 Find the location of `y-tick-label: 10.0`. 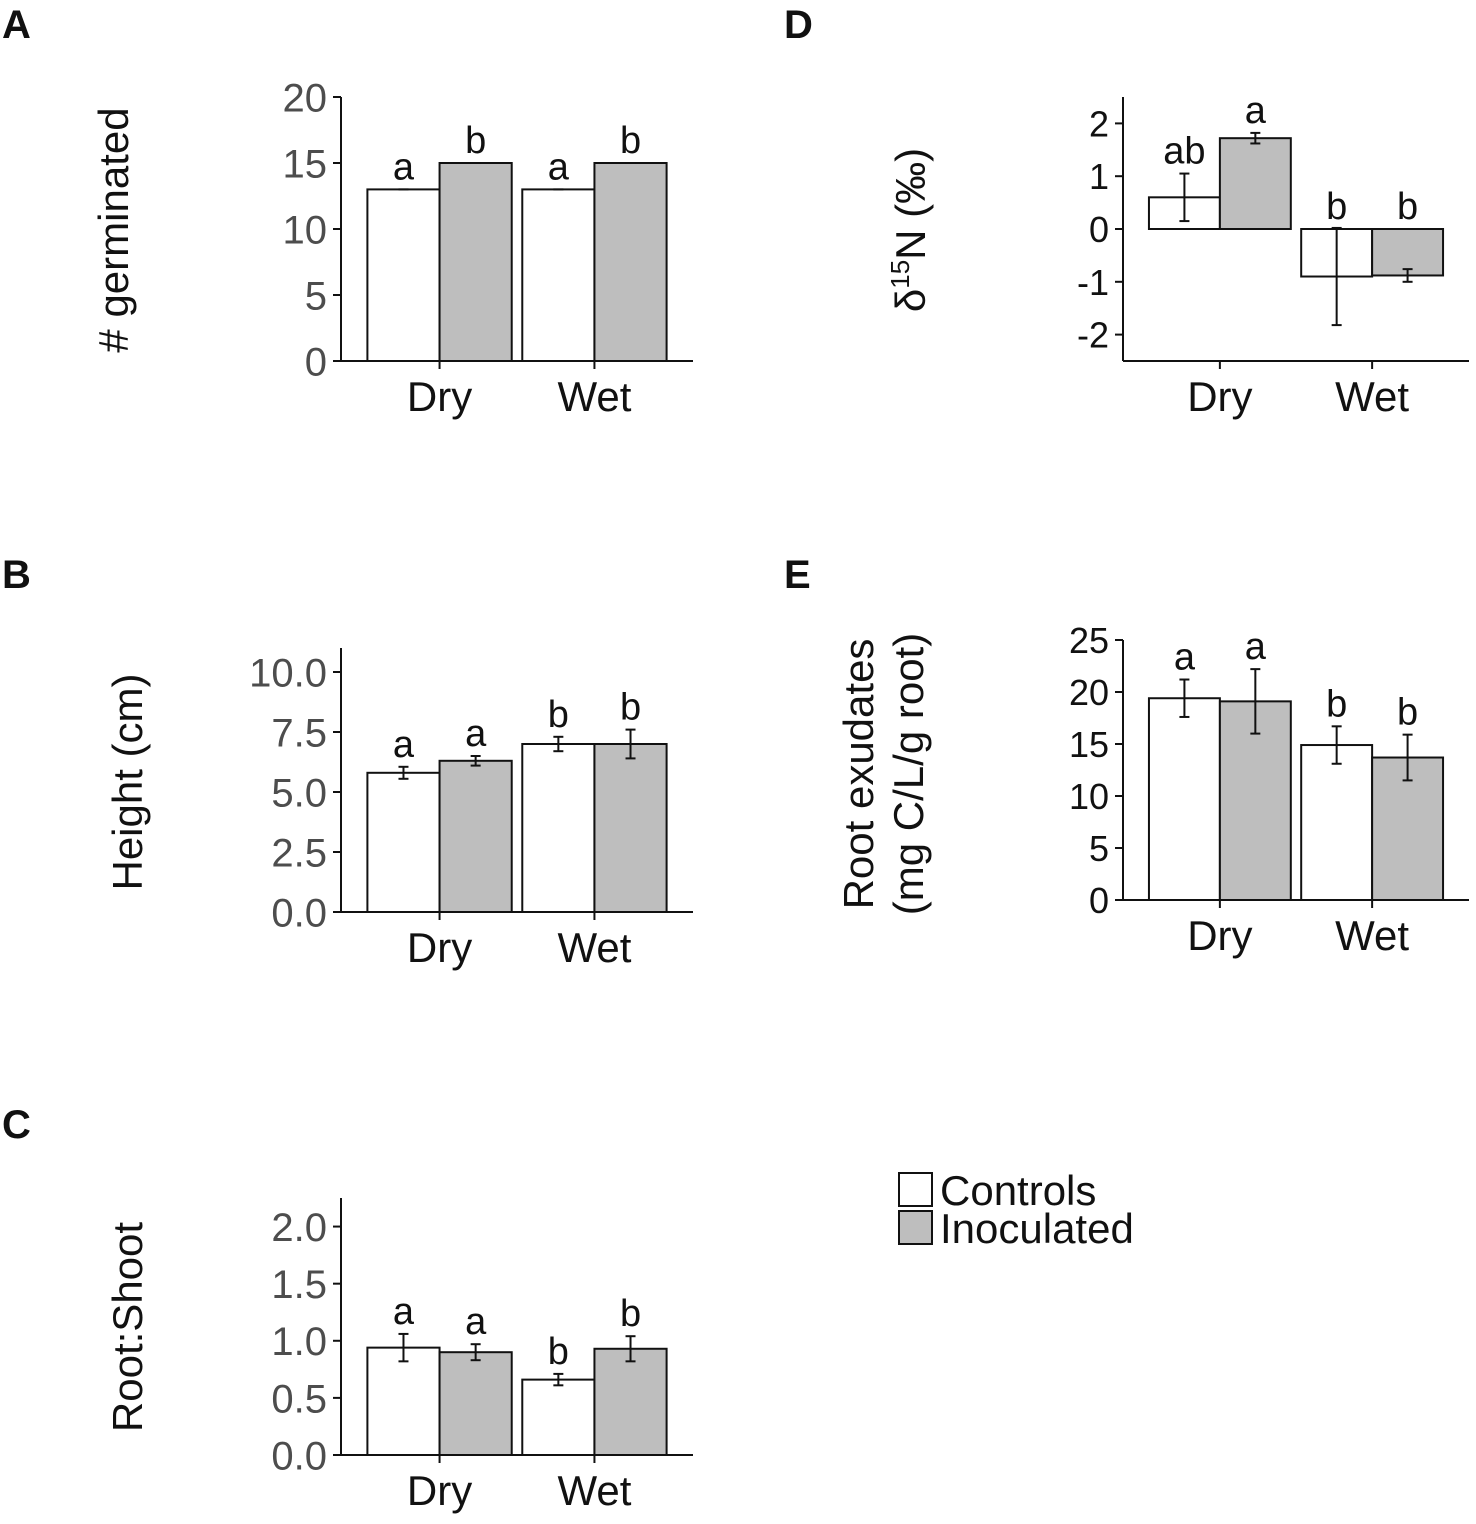

y-tick-label: 10.0 is located at coordinates (288, 673).